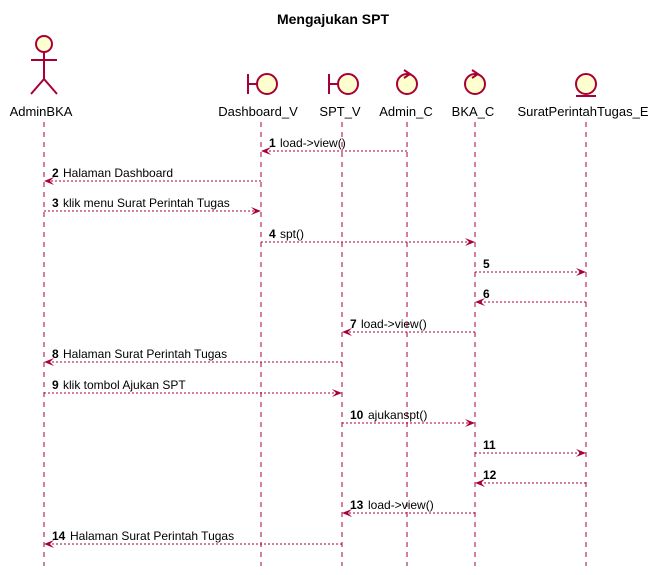 This screenshot has width=666, height=575. Describe the element at coordinates (473, 111) in the screenshot. I see `participant-label-bka_c: BKA_C` at that location.